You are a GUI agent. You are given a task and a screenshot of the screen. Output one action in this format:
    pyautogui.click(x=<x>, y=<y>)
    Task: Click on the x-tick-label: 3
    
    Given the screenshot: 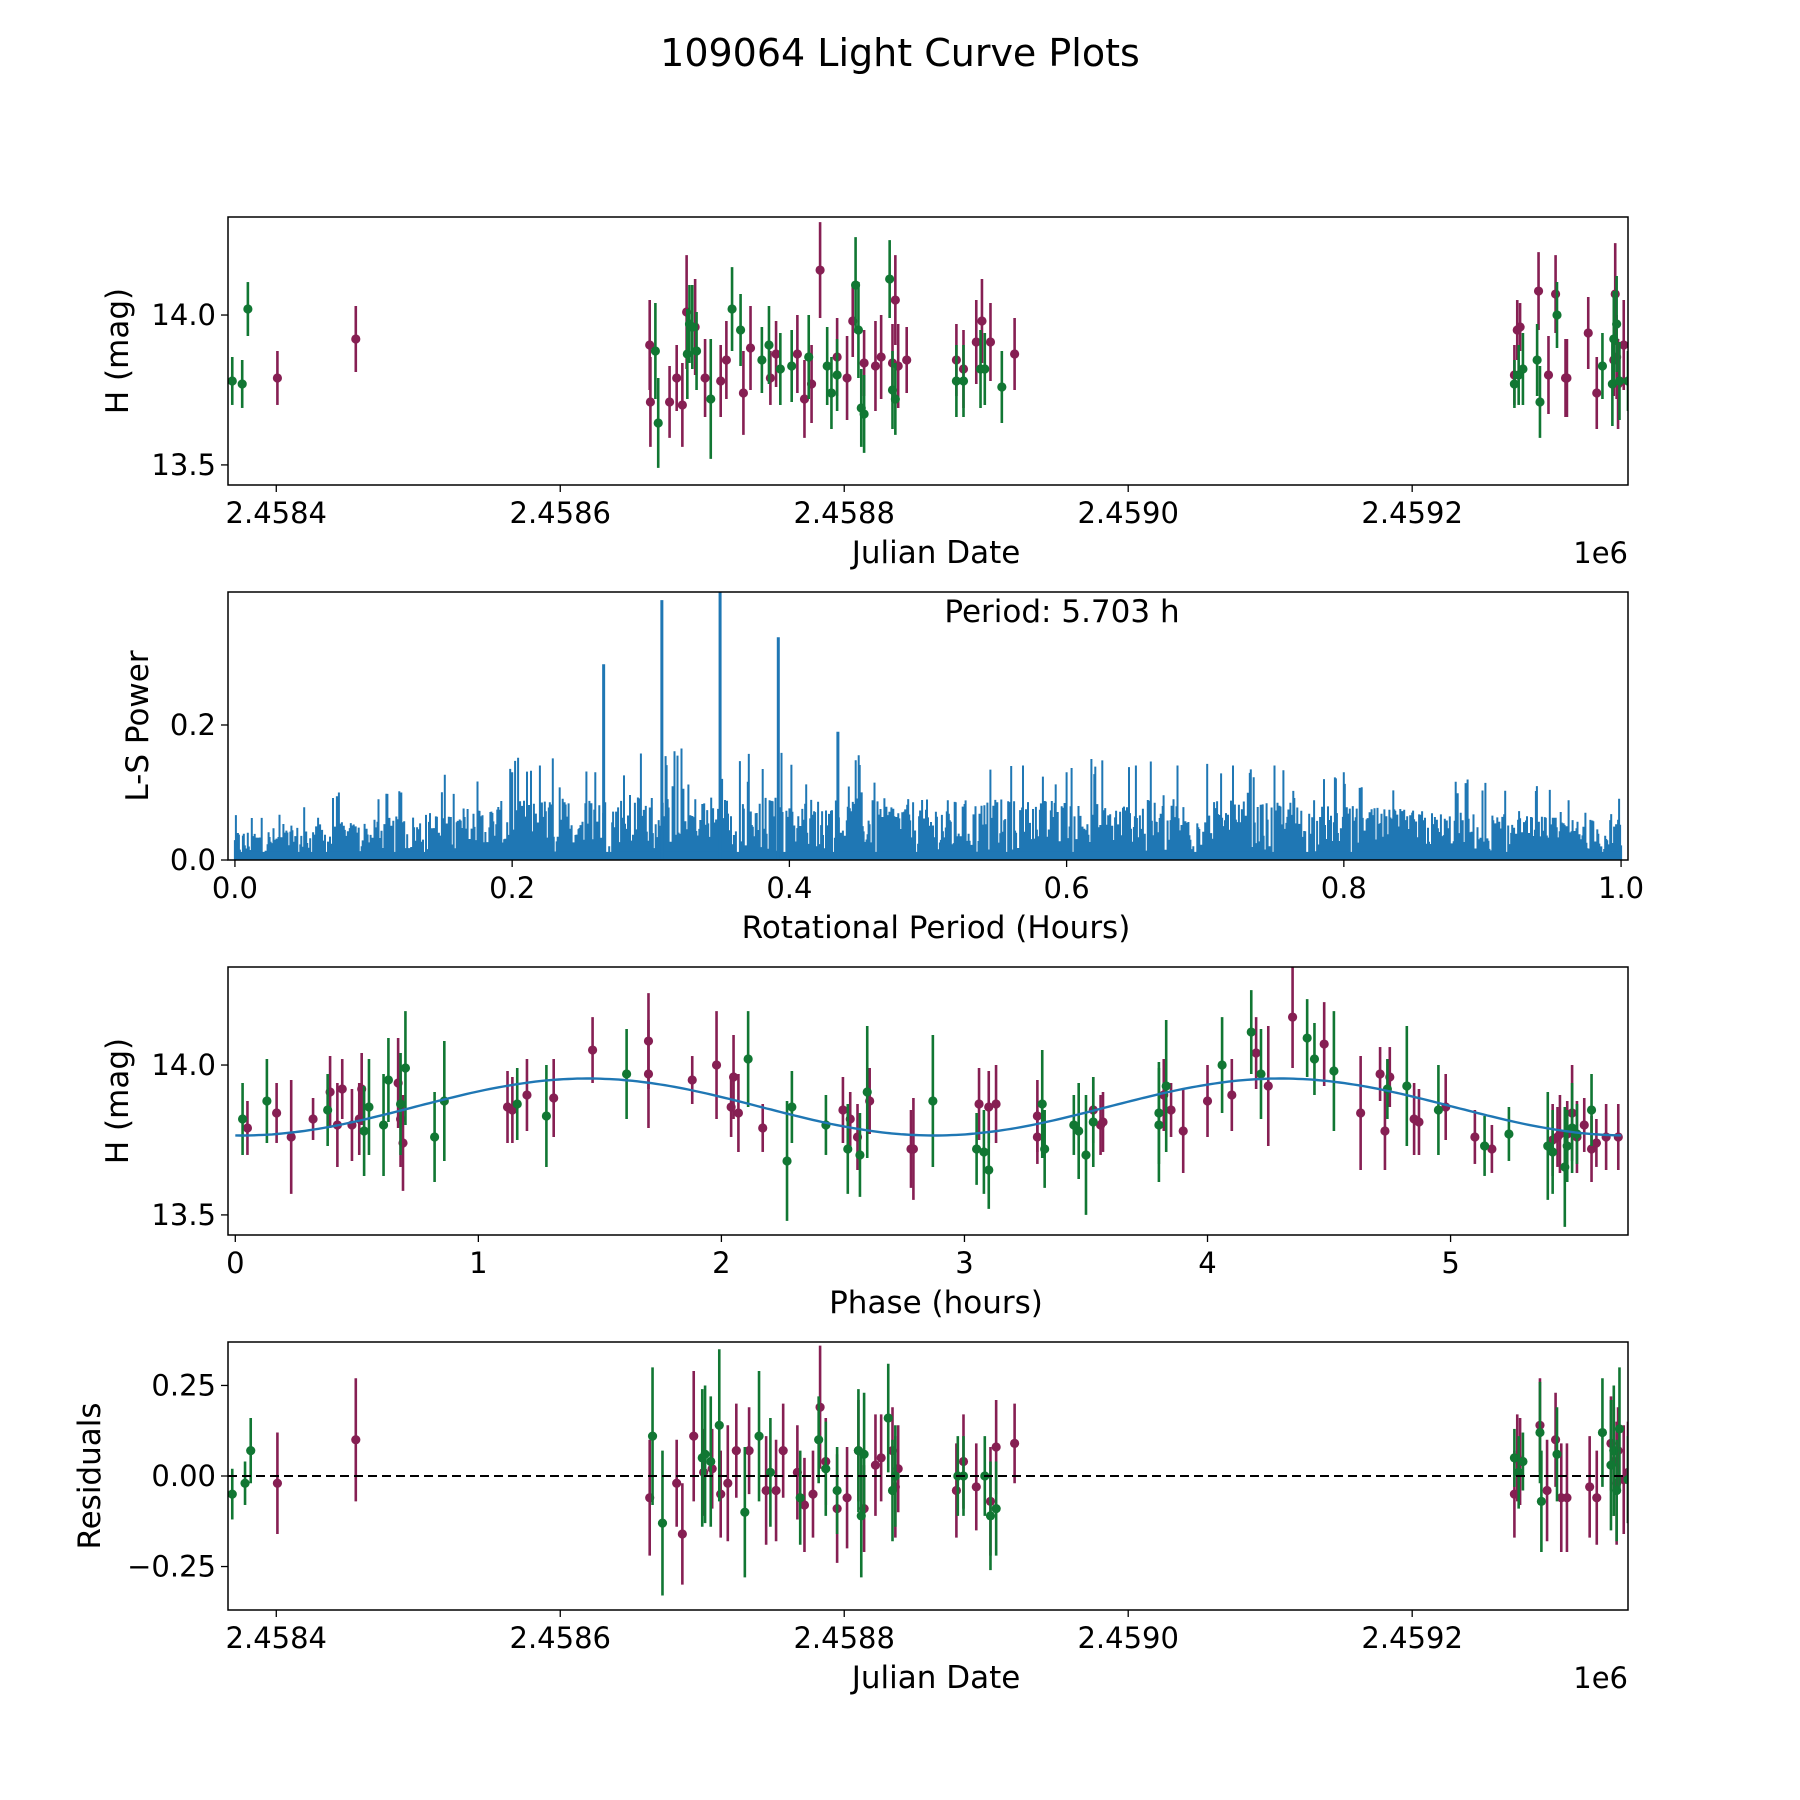 What is the action you would take?
    pyautogui.click(x=964, y=1263)
    